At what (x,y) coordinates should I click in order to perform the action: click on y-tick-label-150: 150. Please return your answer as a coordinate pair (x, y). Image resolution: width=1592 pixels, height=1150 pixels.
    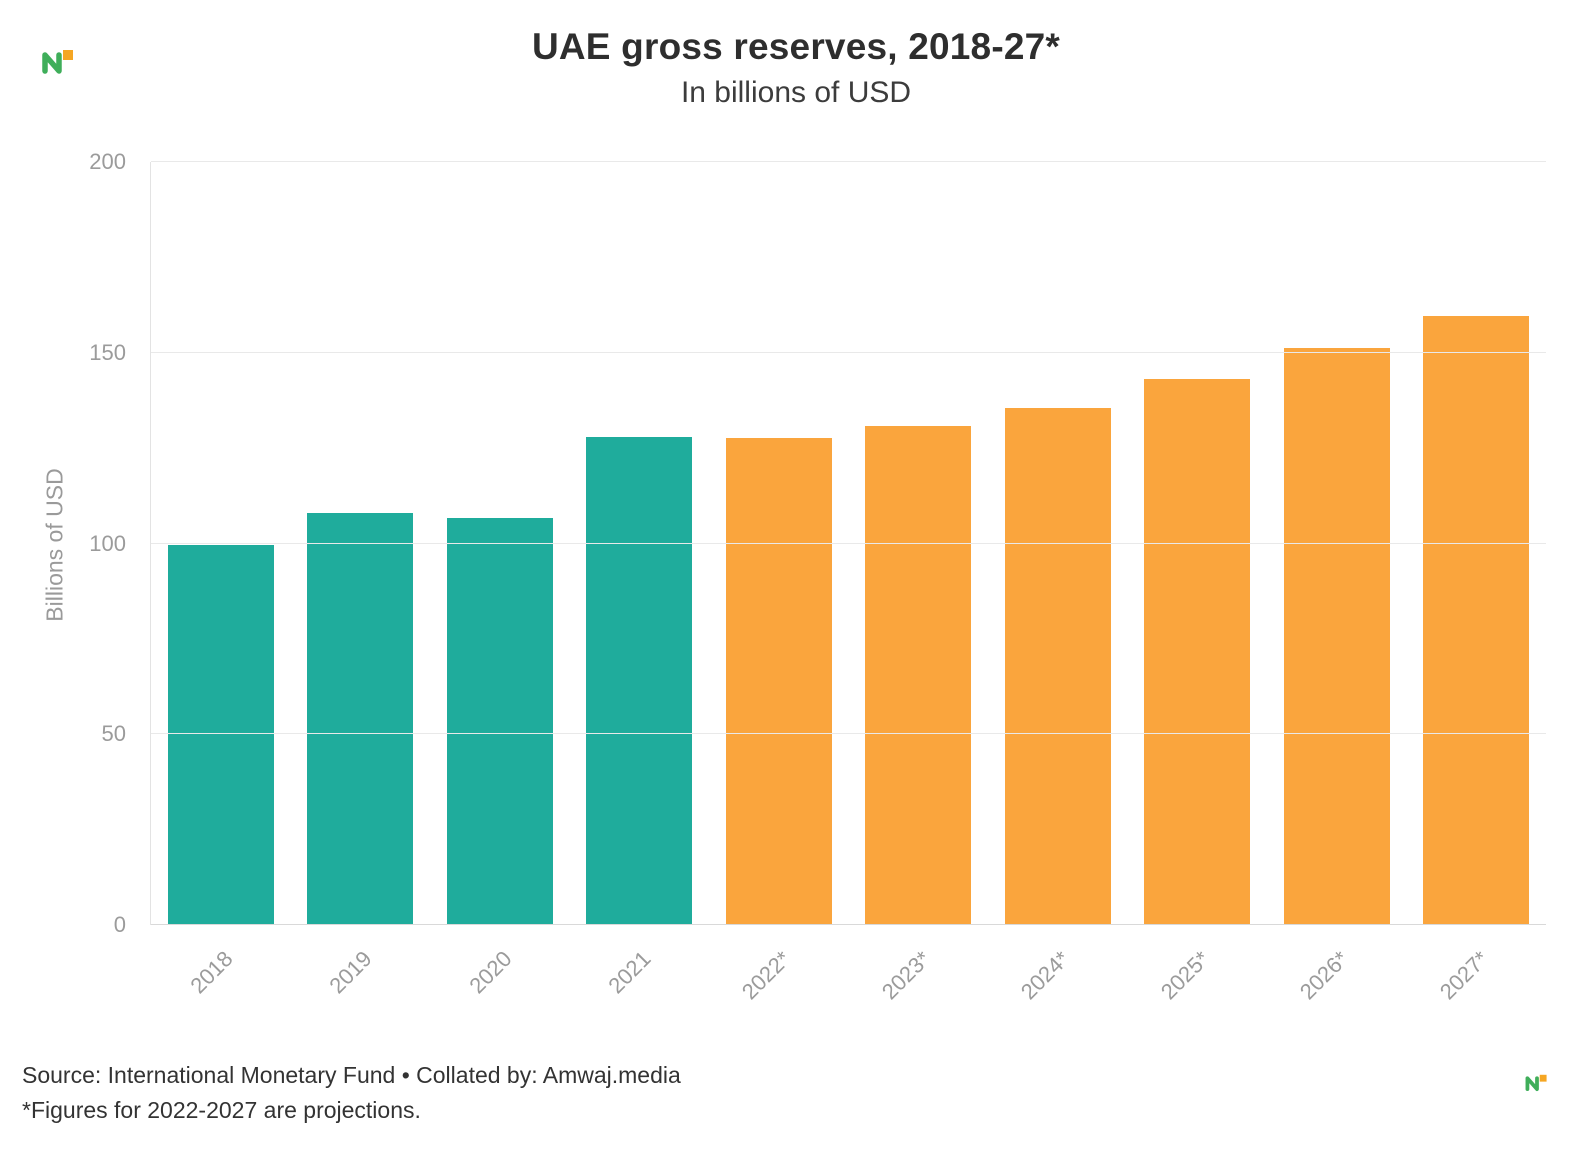
    Looking at the image, I should click on (107, 352).